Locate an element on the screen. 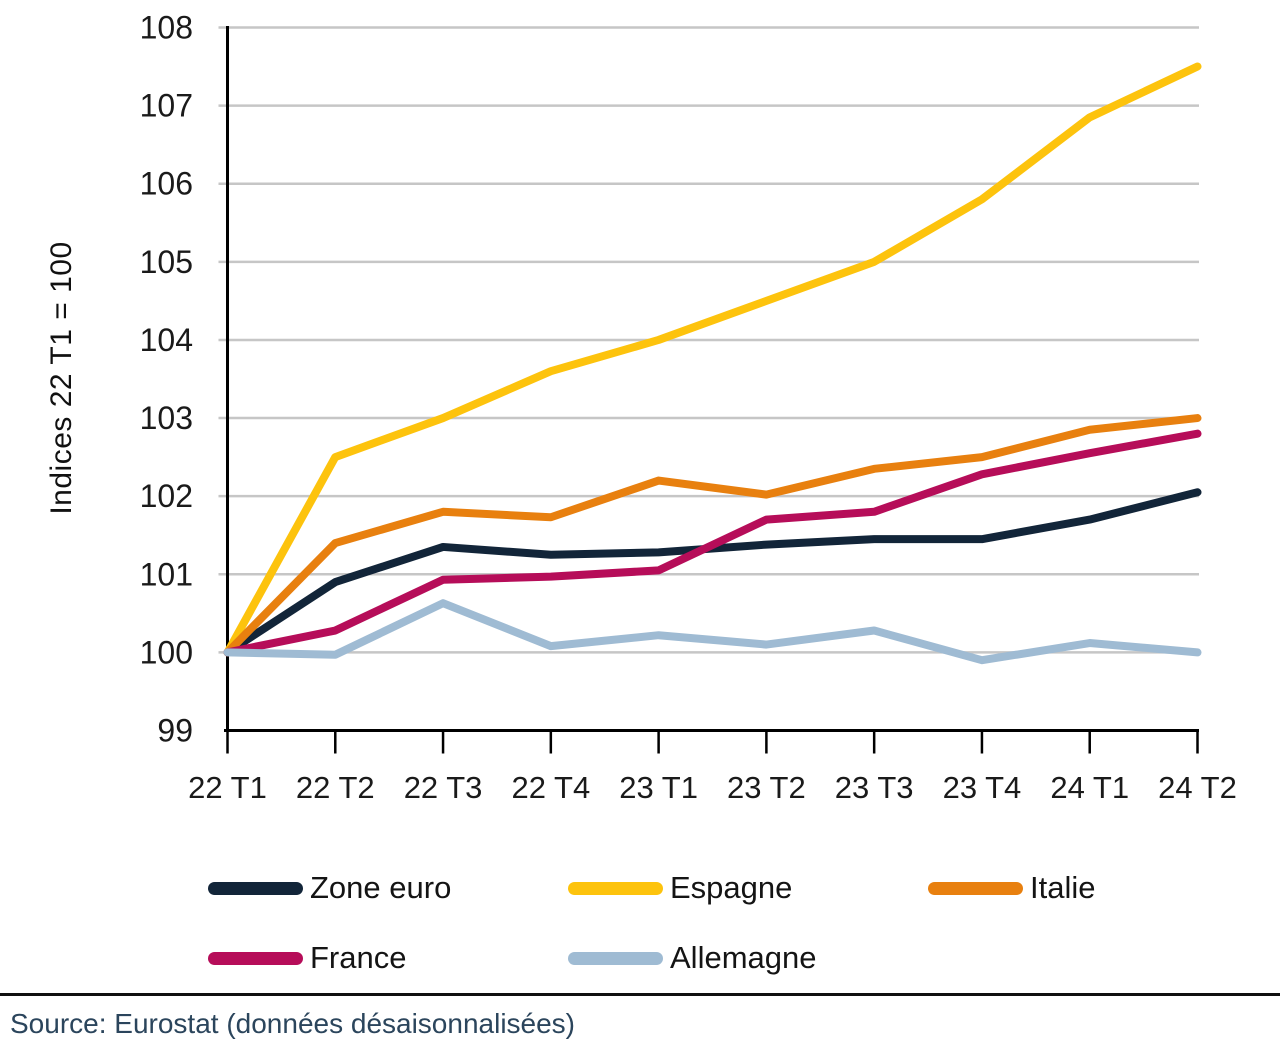 This screenshot has width=1280, height=1054. source-divider is located at coordinates (640, 994).